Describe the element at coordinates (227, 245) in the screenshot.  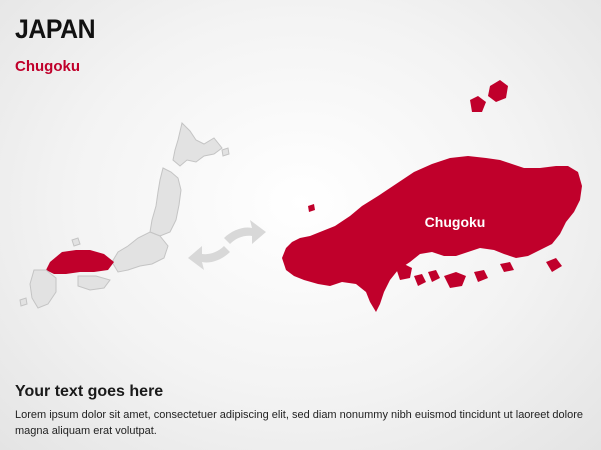
I see `transfer-arrows-icon` at that location.